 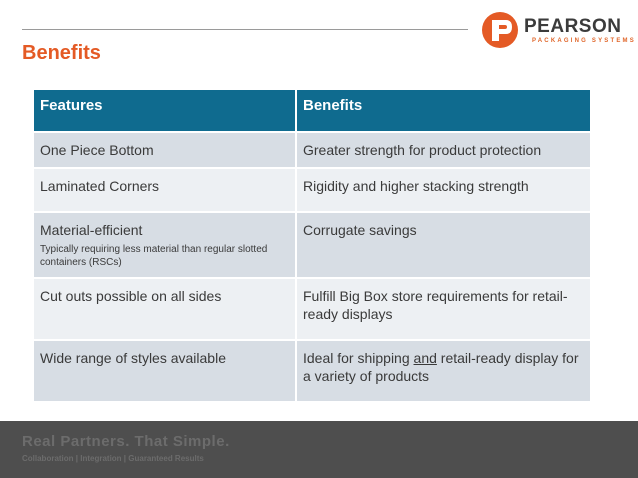 I want to click on benefit-cell: Rigidity and higher stacking strength, so click(x=443, y=190).